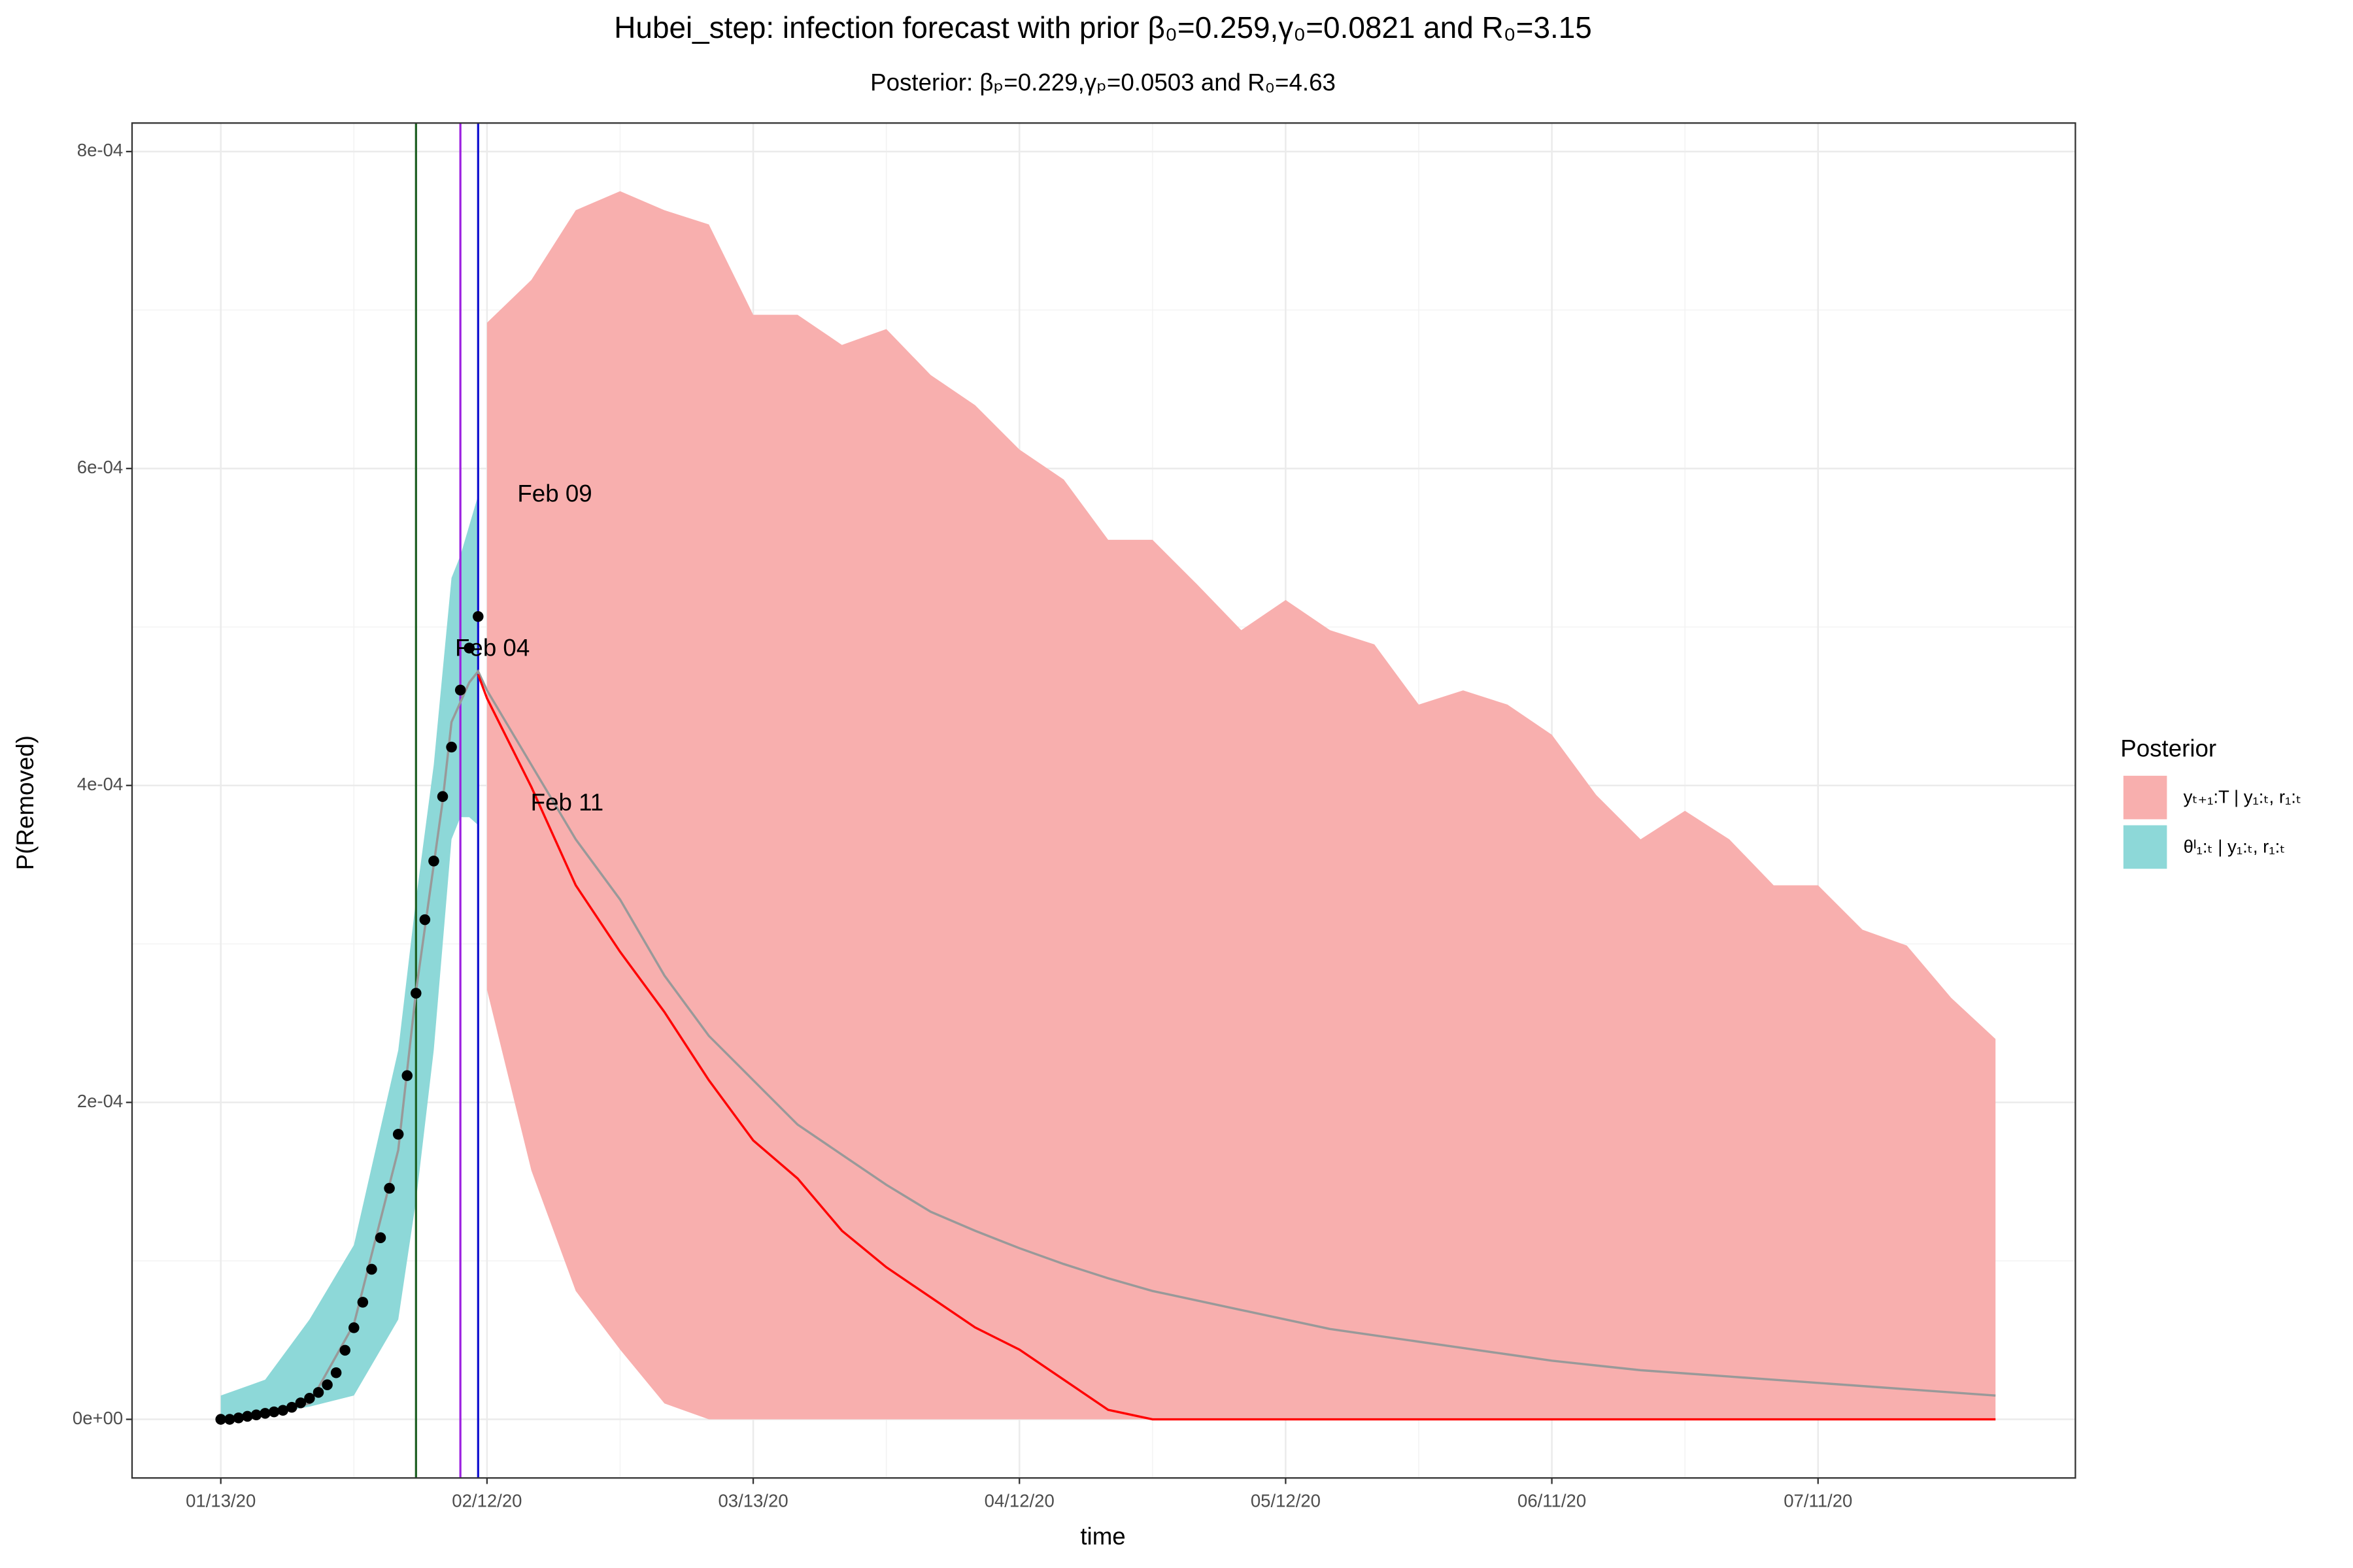 This screenshot has width=2353, height=1568. What do you see at coordinates (1102, 1536) in the screenshot?
I see `x-axis-label: time` at bounding box center [1102, 1536].